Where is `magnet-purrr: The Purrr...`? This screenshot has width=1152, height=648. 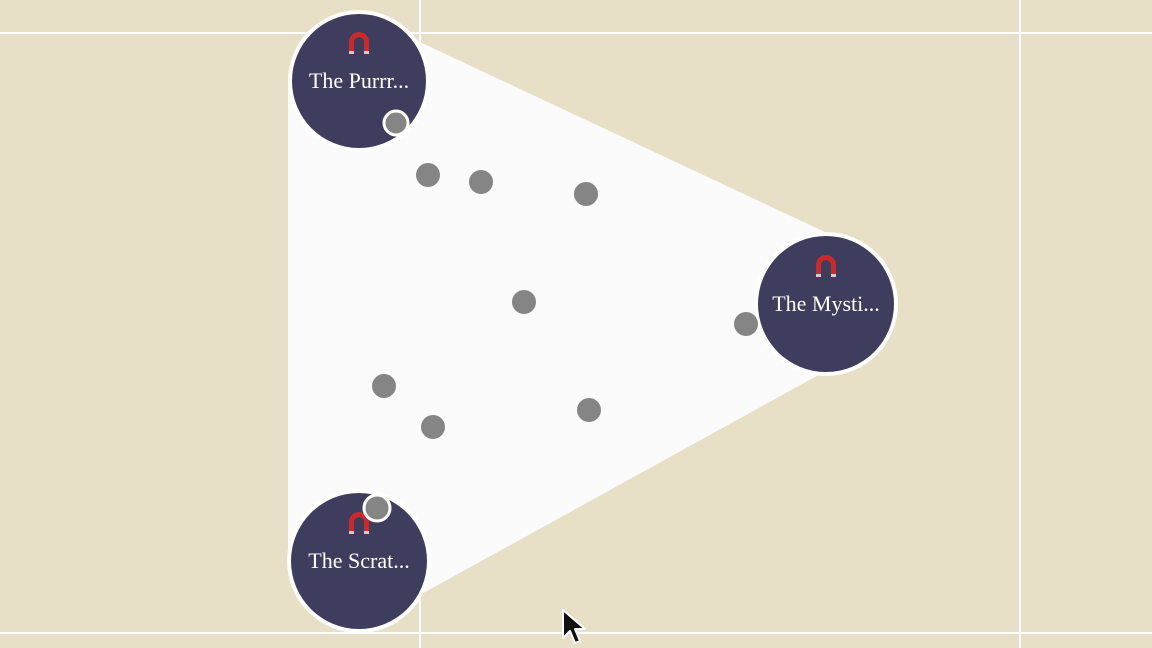 magnet-purrr: The Purrr... is located at coordinates (359, 81).